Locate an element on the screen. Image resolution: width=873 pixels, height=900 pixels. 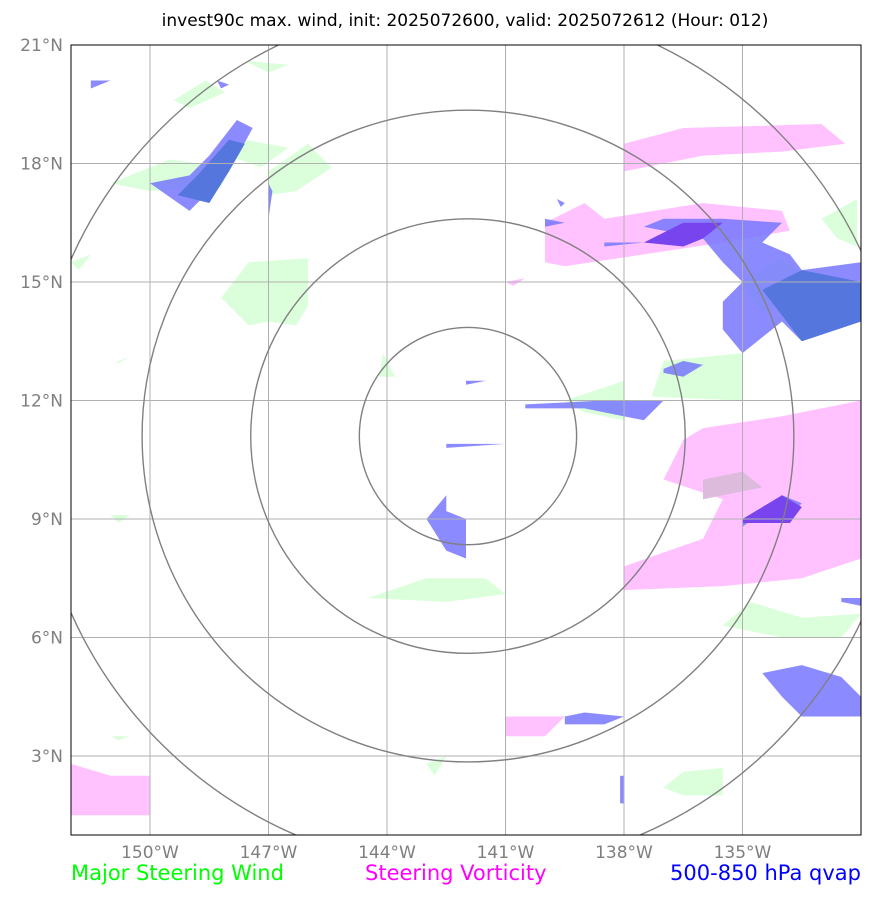
y-tick-label: 21°N is located at coordinates (41, 46).